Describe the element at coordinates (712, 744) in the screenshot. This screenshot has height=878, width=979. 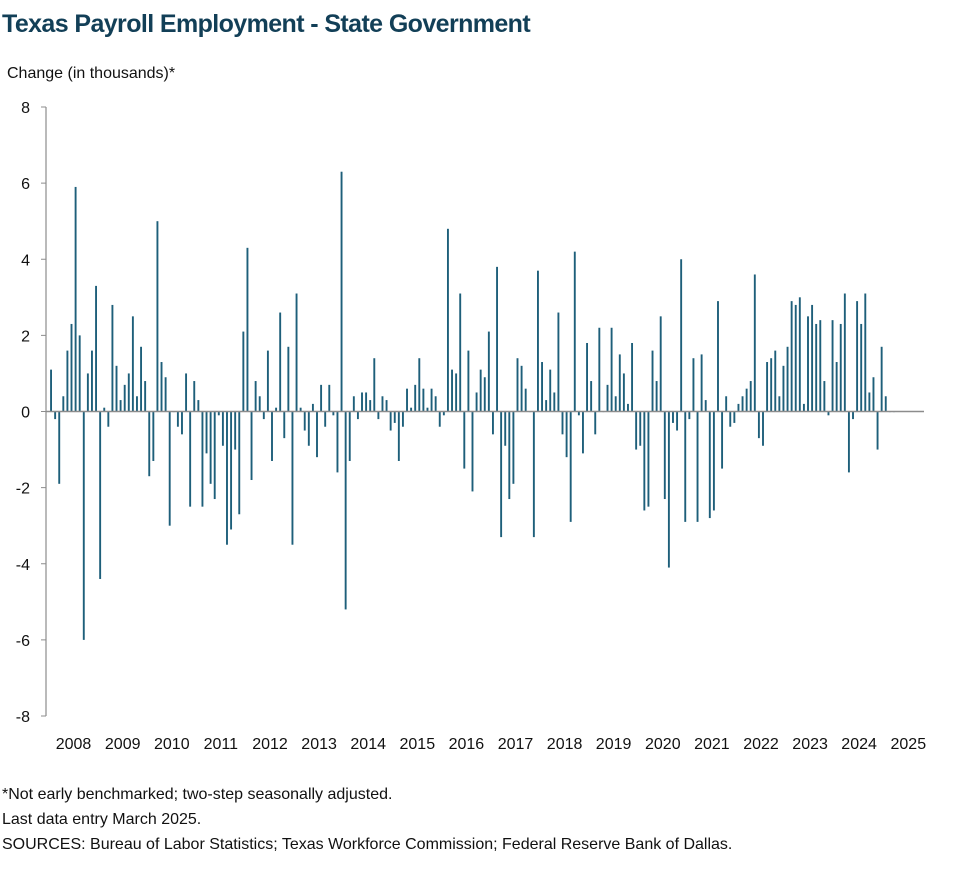
I see `x-tick-label: 2021` at that location.